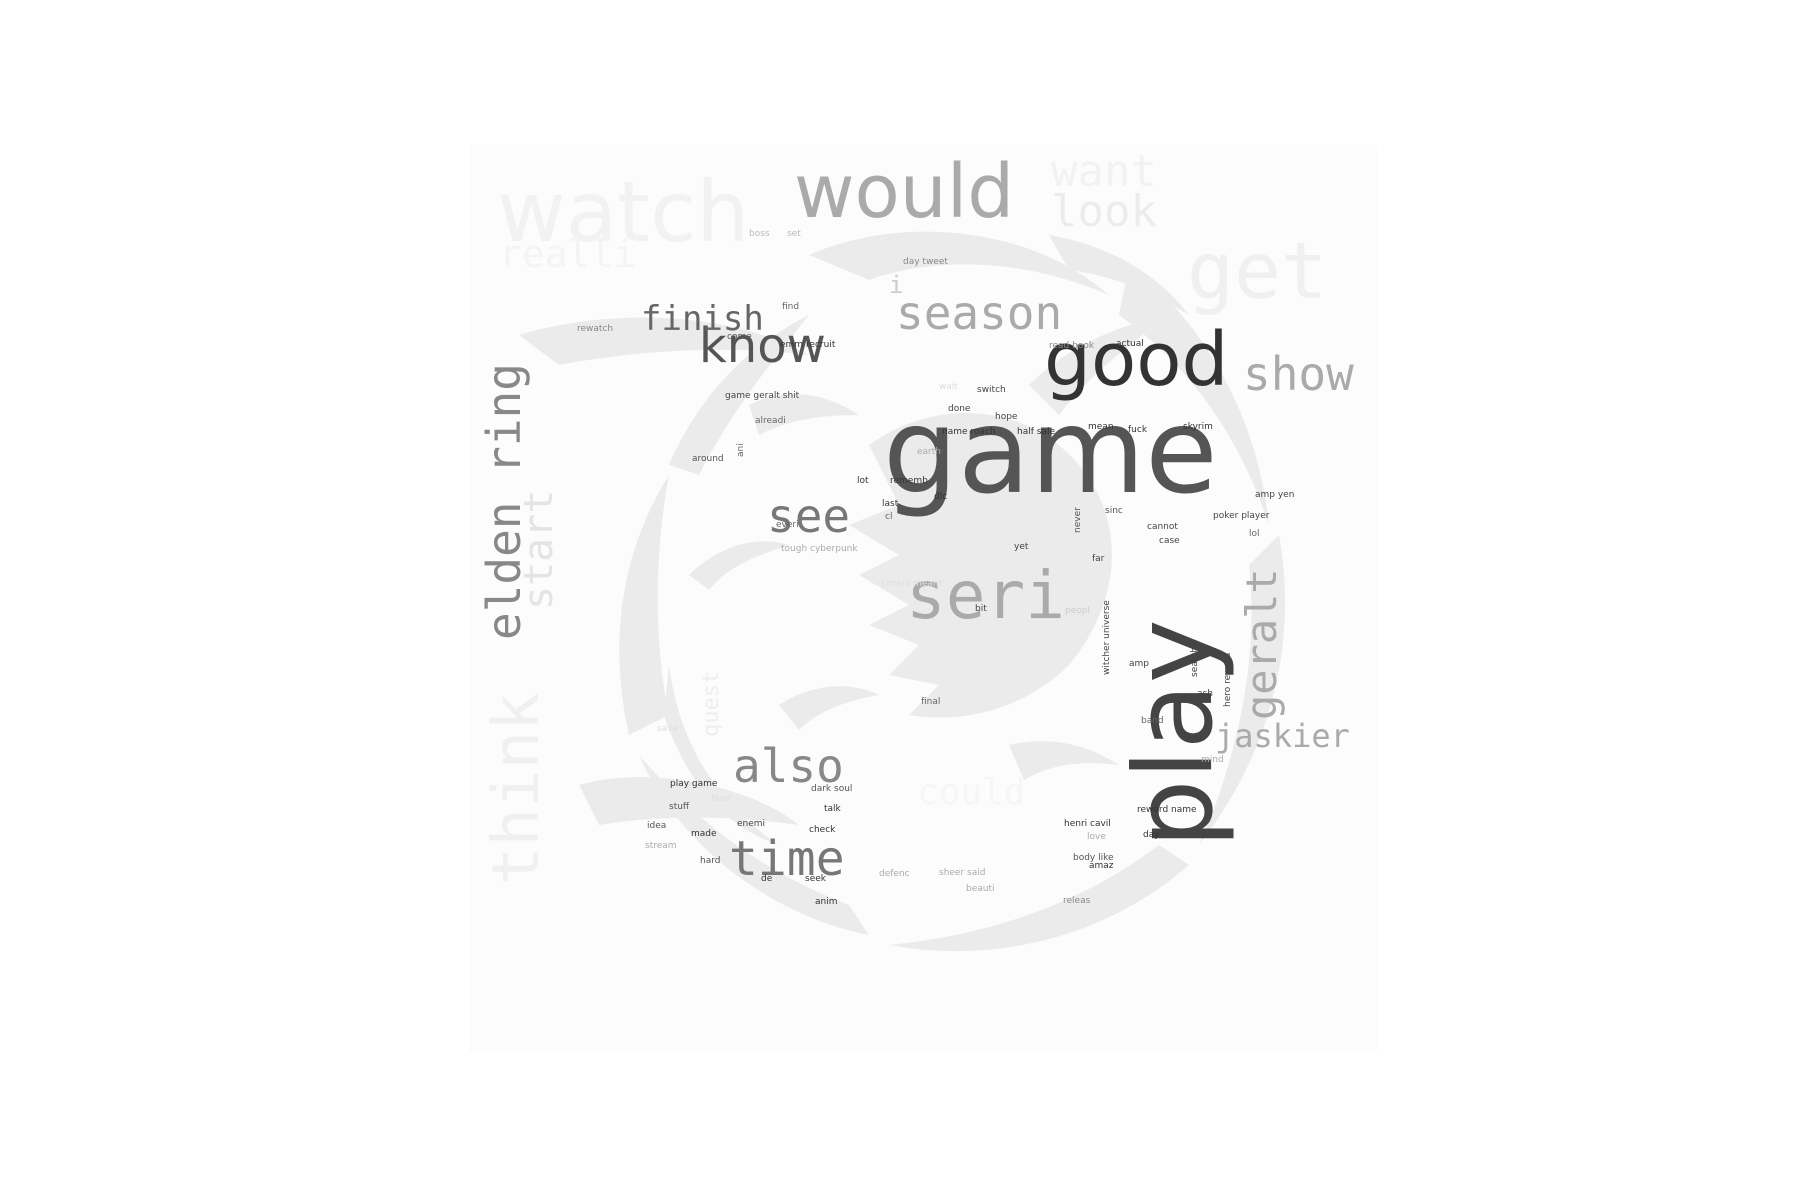 The height and width of the screenshot is (1200, 1800). I want to click on word-dlc: dlc, so click(941, 497).